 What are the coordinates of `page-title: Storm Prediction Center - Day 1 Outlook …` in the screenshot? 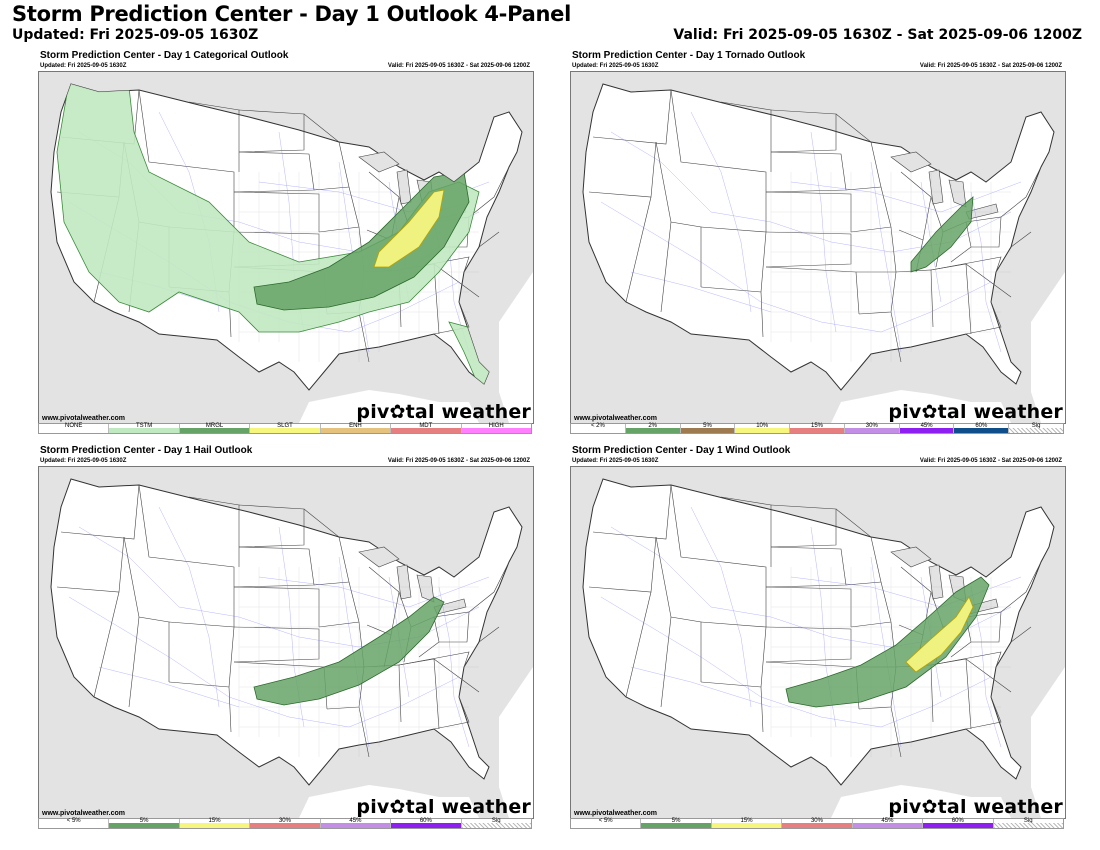 It's located at (291, 14).